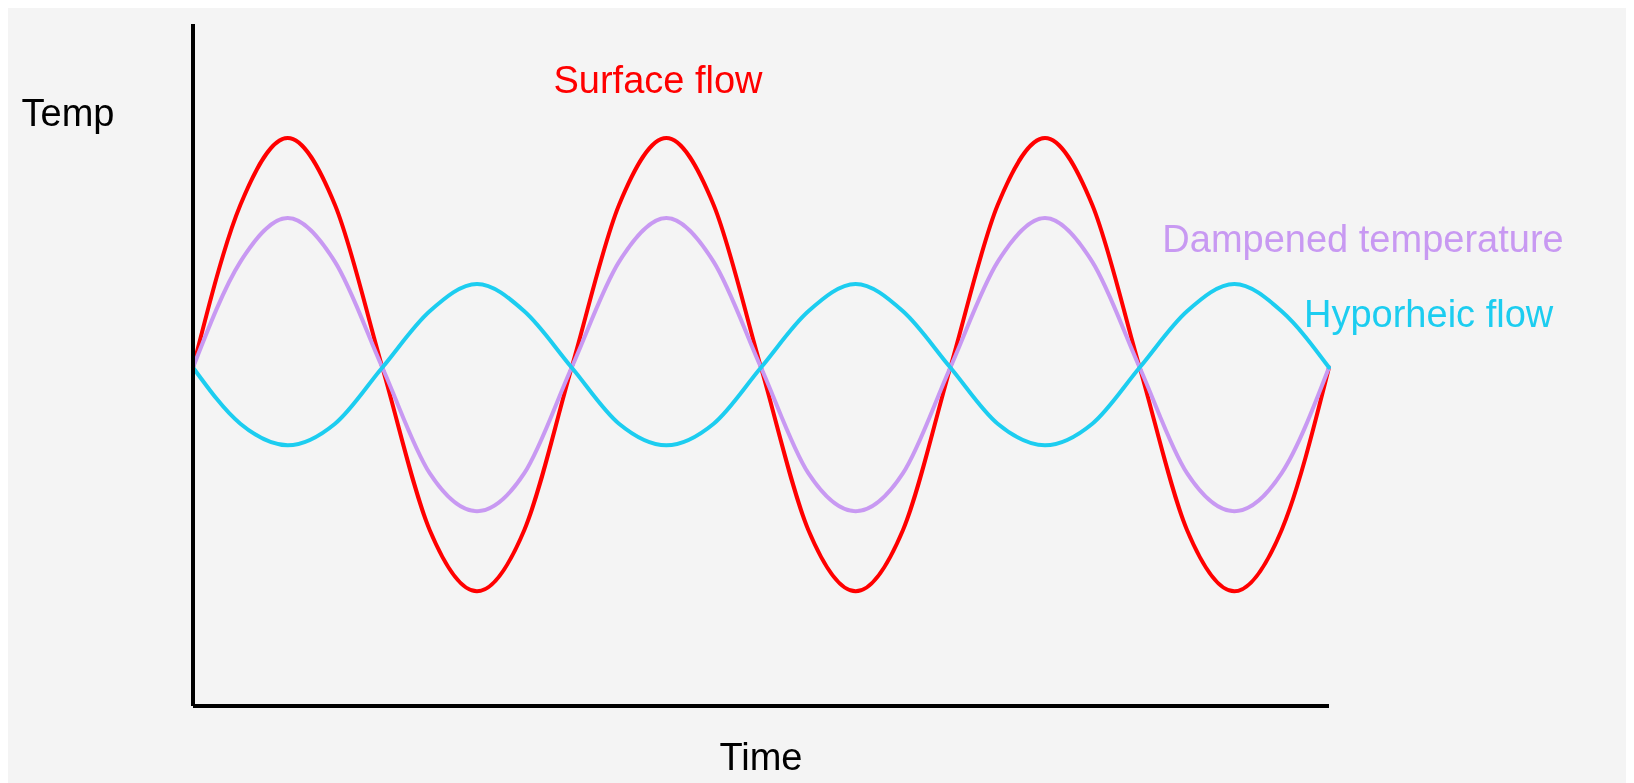 The image size is (1634, 783). Describe the element at coordinates (761, 757) in the screenshot. I see `x-axis-title: Time` at that location.